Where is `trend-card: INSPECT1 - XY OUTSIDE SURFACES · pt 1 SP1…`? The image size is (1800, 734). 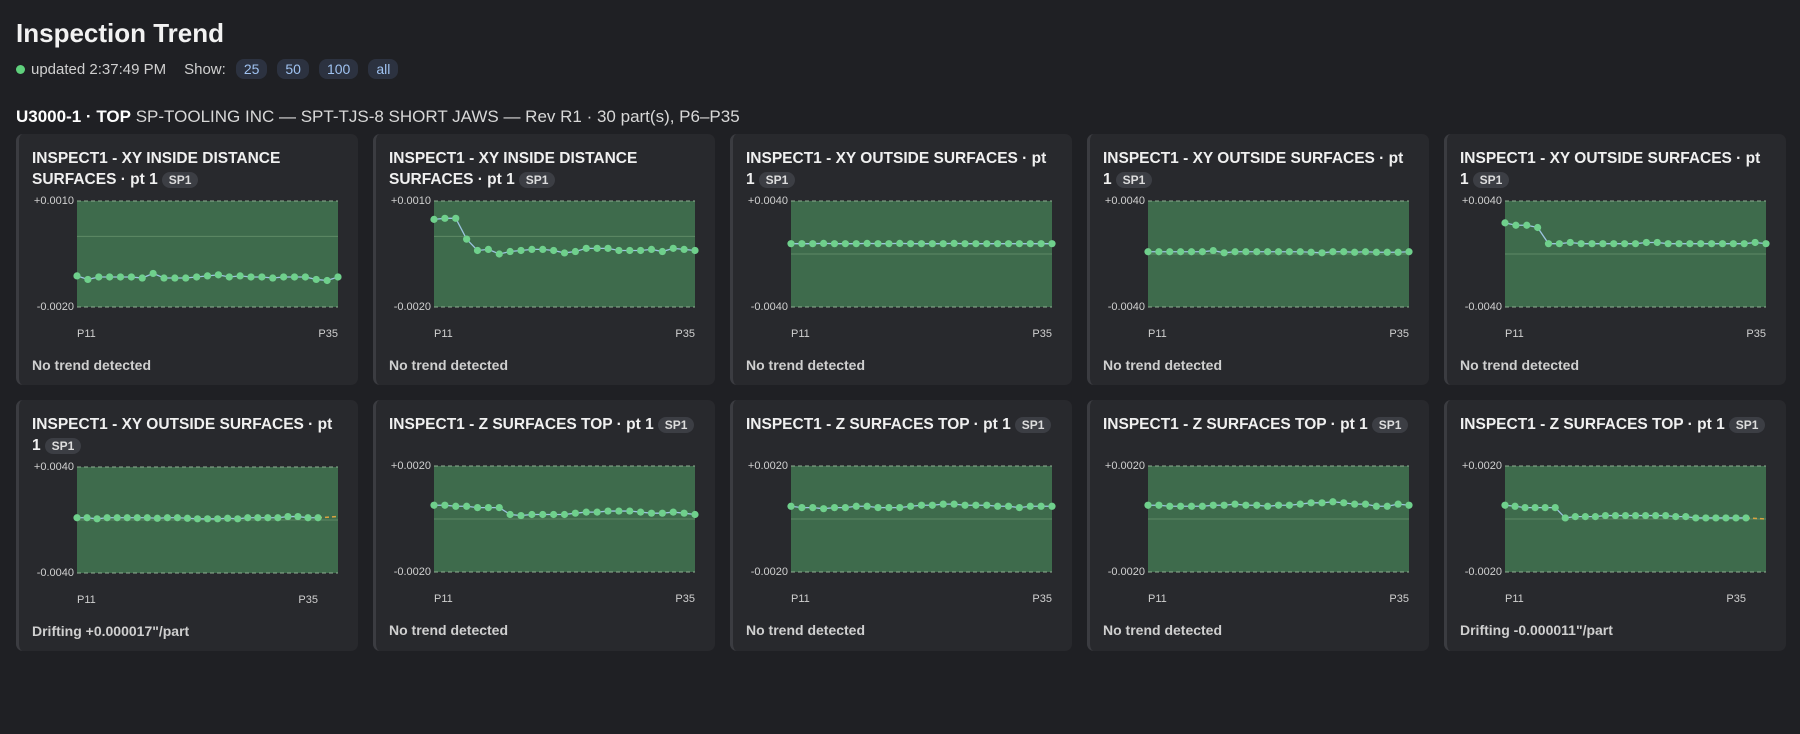
trend-card: INSPECT1 - XY OUTSIDE SURFACES · pt 1 SP1… is located at coordinates (1615, 259).